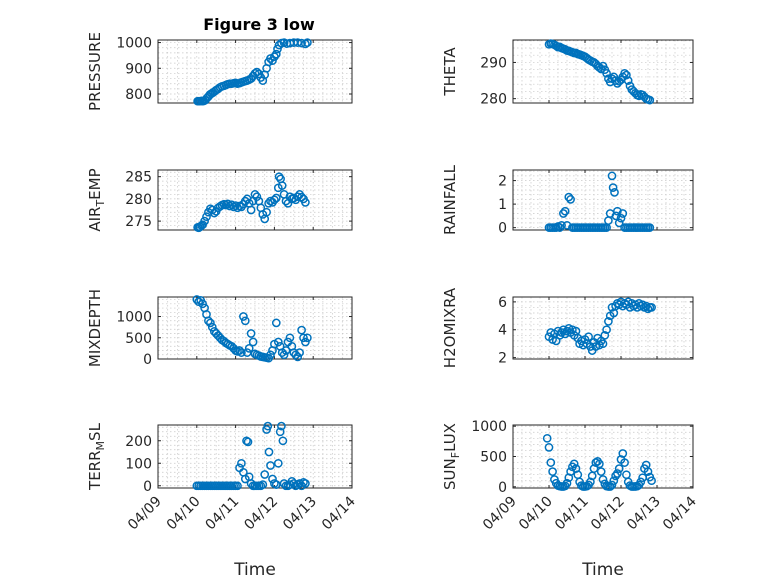 This screenshot has height=583, width=778. Describe the element at coordinates (450, 327) in the screenshot. I see `y-axis-label: H2OMIXRA` at that location.